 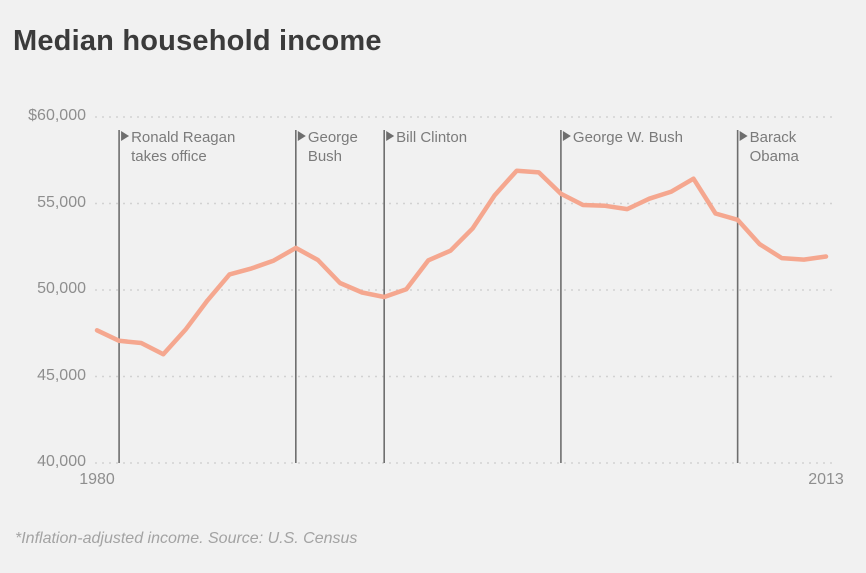 I want to click on y-tick-label-50000: 50,000, so click(x=61, y=288).